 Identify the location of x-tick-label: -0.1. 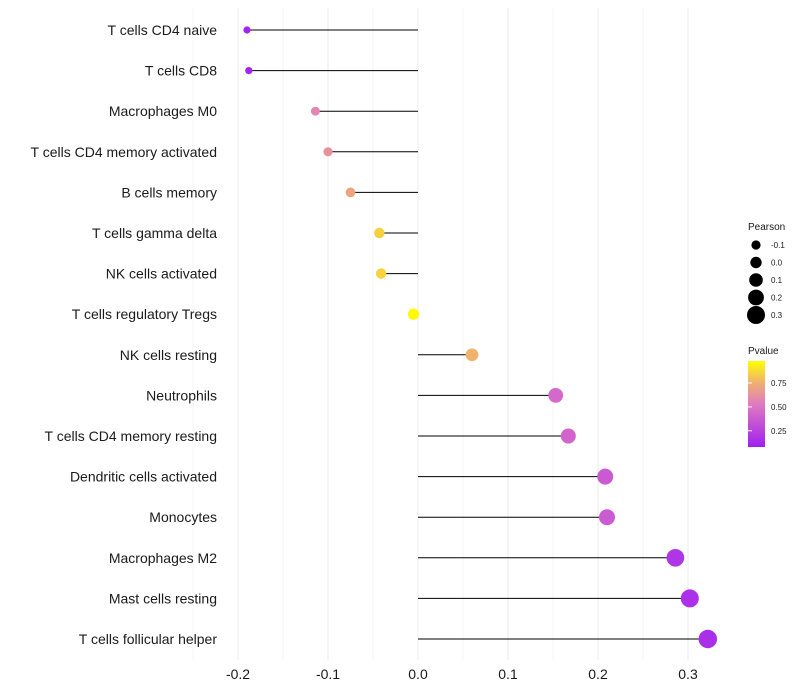
(328, 674).